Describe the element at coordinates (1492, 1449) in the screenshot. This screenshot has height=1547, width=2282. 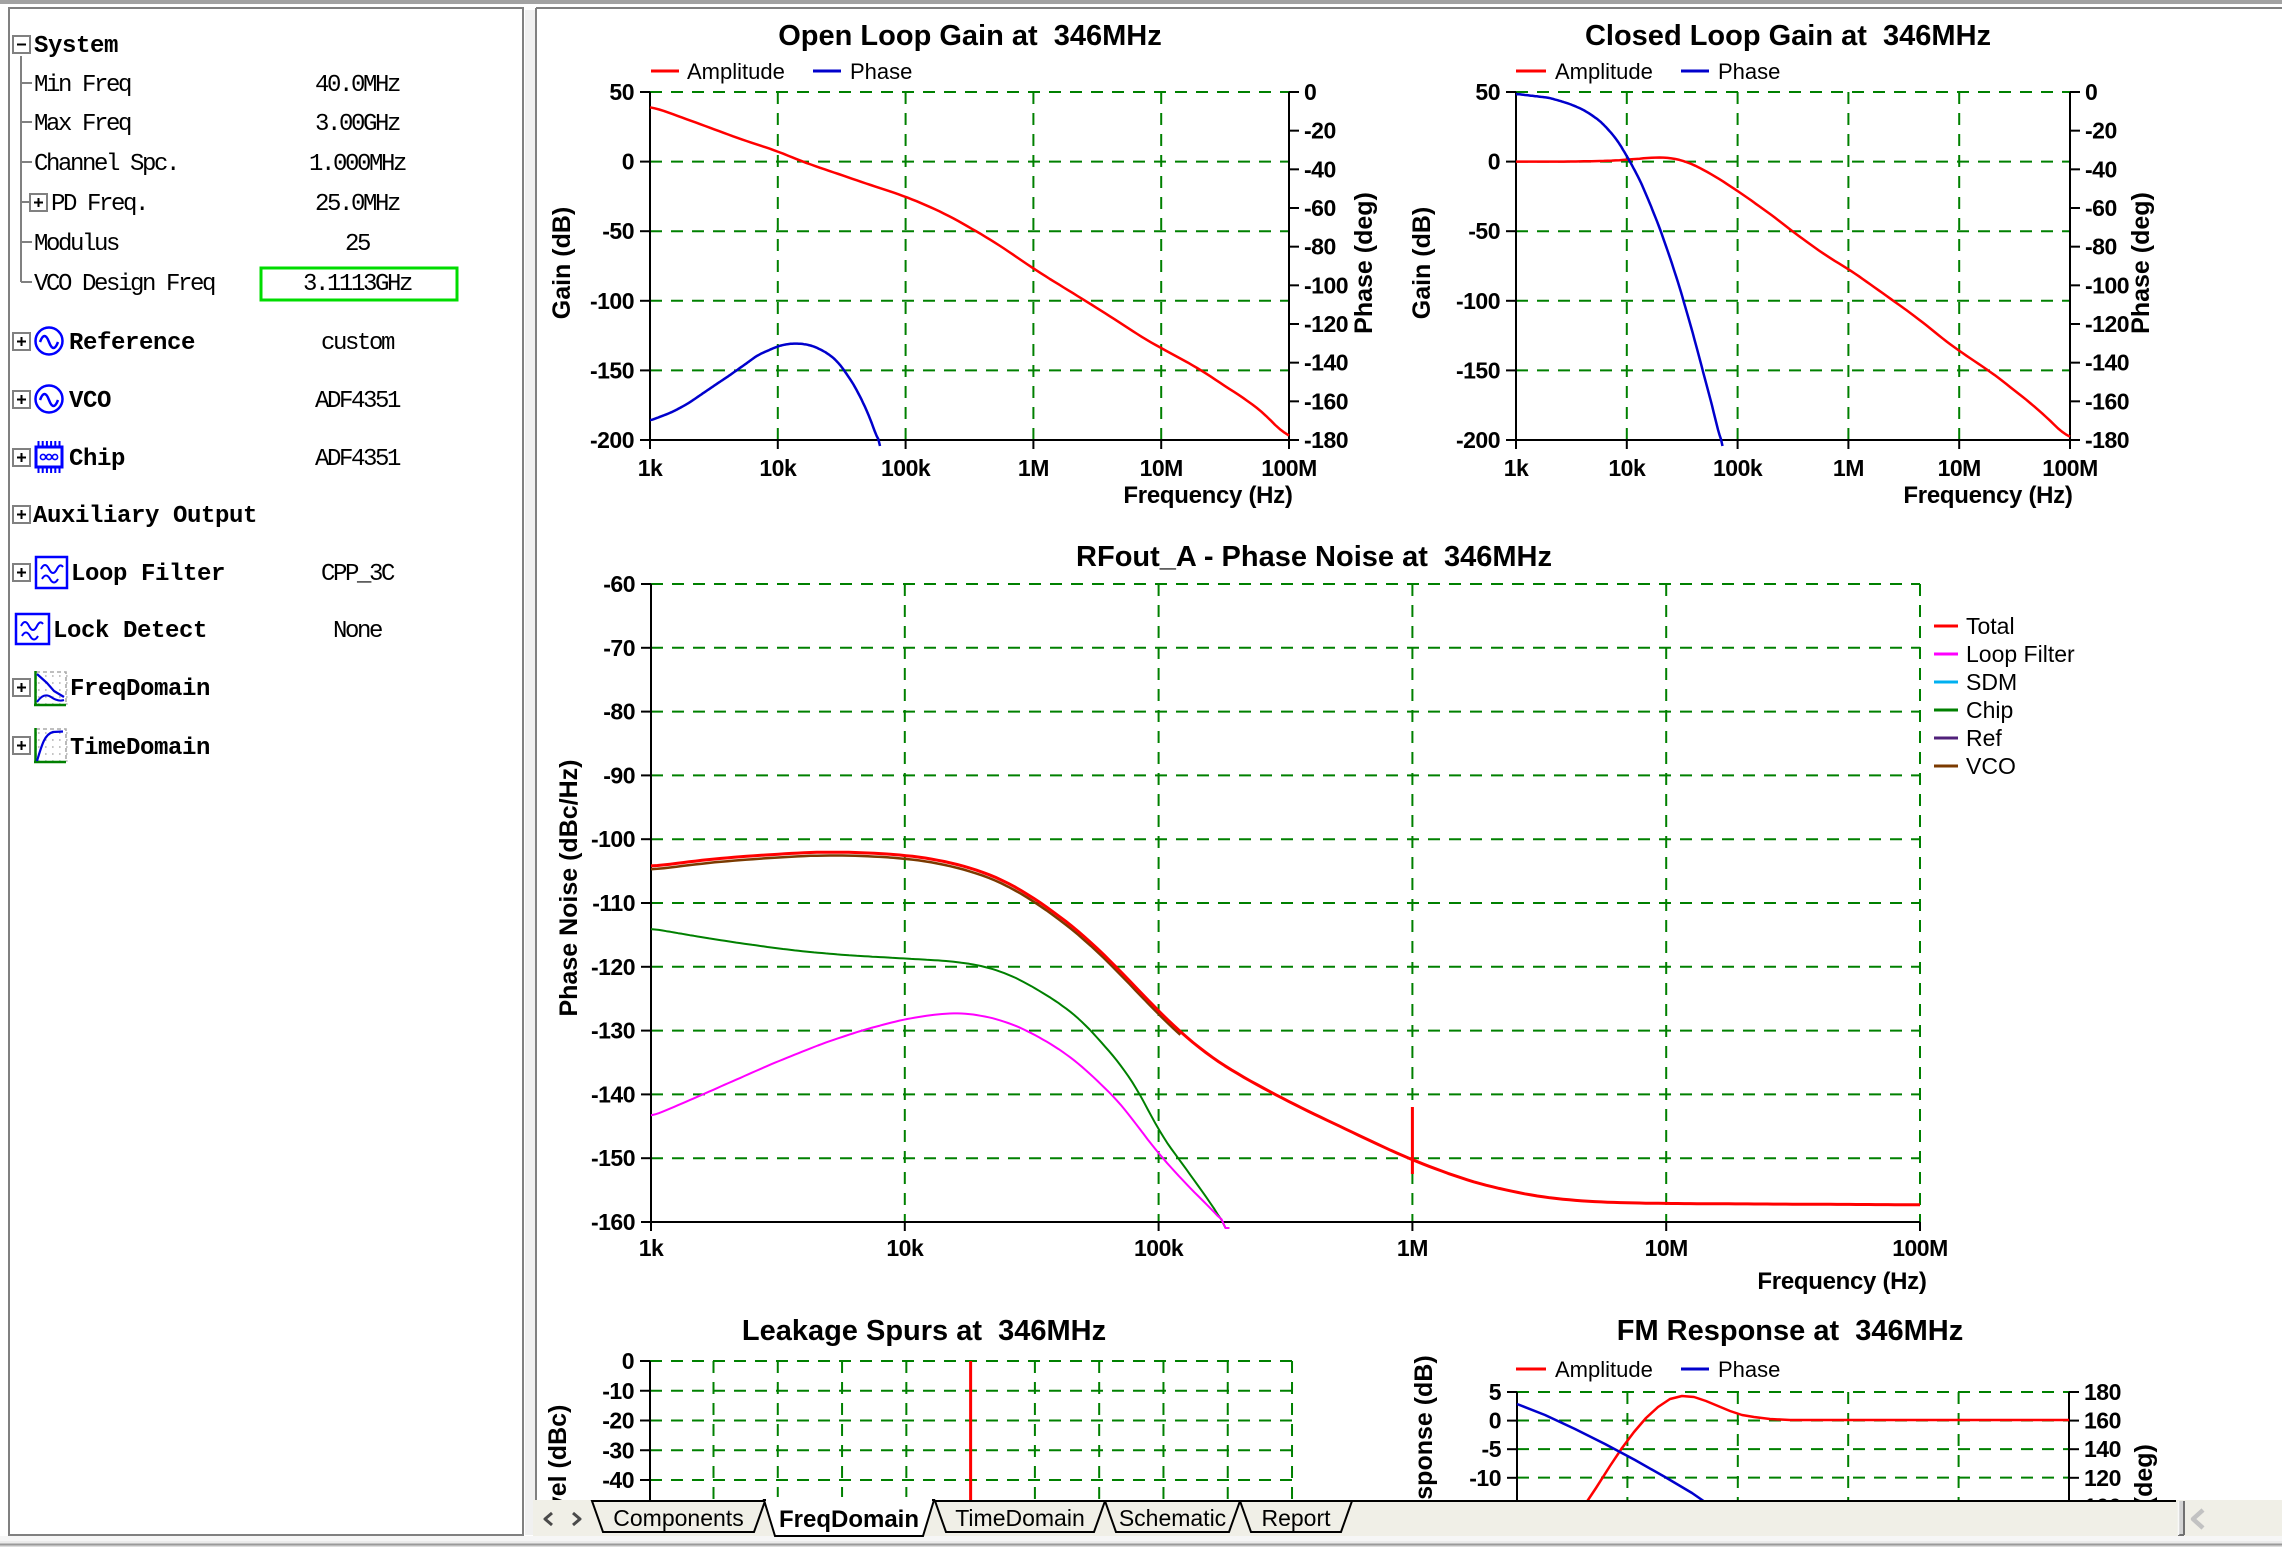
I see `svg-text: -5` at that location.